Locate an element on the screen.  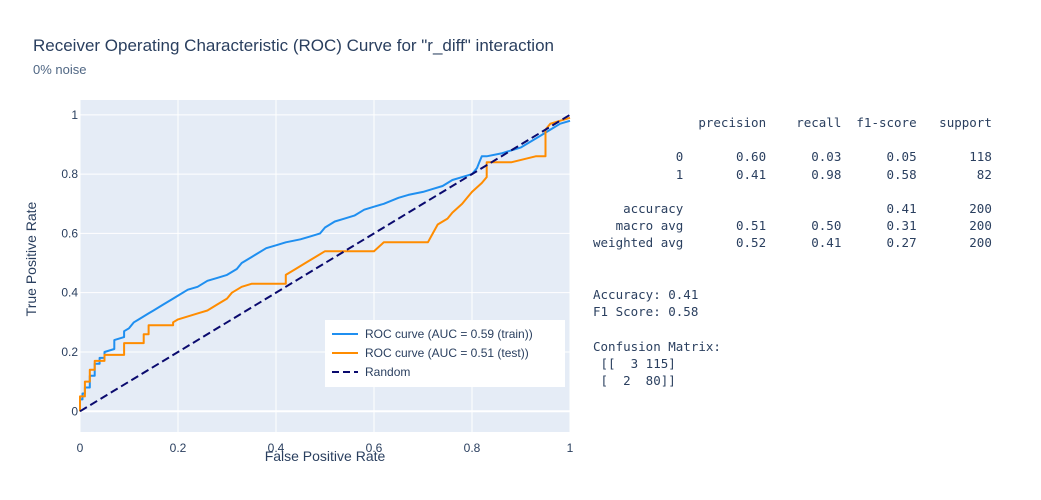
legend-item: ROC curve (AUC = 0.51 (test)) is located at coordinates (447, 353).